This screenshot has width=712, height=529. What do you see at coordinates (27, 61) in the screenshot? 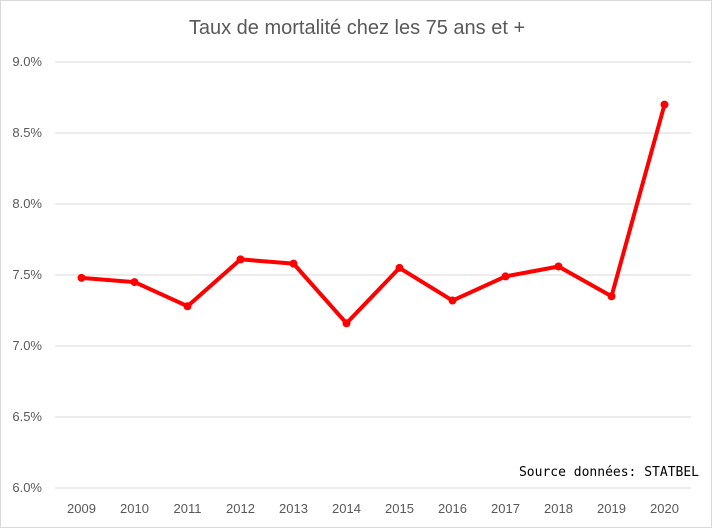
I see `y-tick-label: 9.0%` at bounding box center [27, 61].